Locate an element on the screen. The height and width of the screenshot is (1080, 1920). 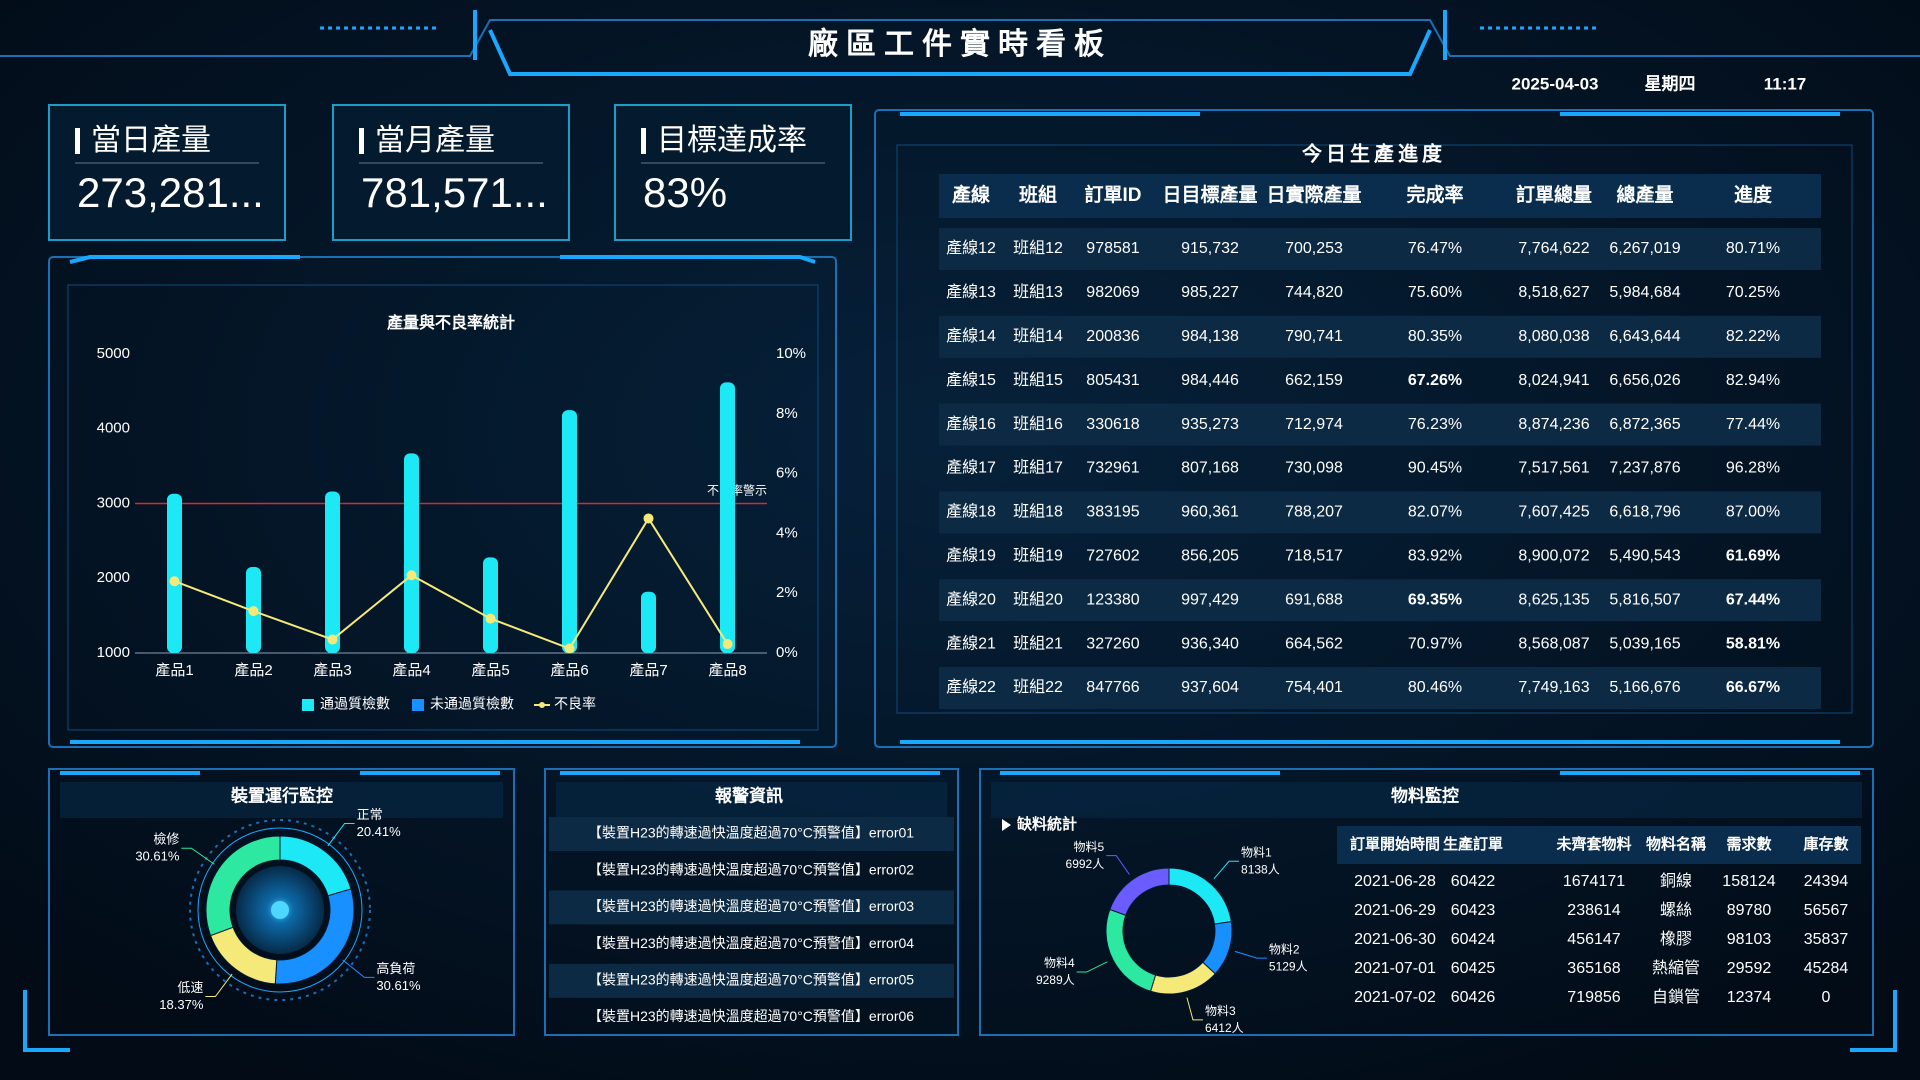
table-cell: 66.67% is located at coordinates (1753, 687).